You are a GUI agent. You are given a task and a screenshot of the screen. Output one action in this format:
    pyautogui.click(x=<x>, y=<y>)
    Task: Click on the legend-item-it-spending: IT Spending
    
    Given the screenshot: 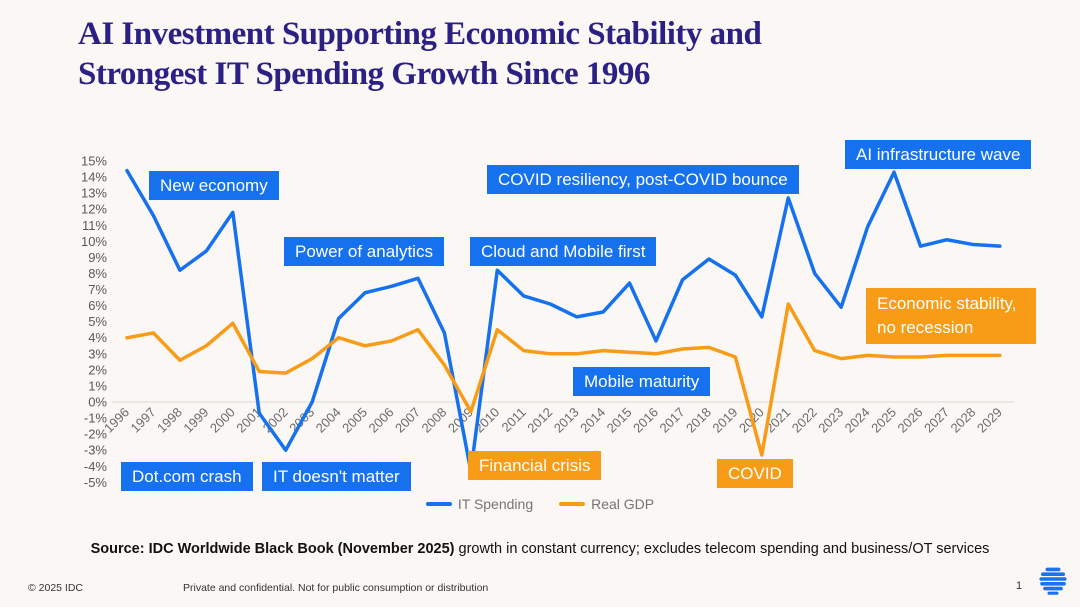 What is the action you would take?
    pyautogui.click(x=479, y=504)
    